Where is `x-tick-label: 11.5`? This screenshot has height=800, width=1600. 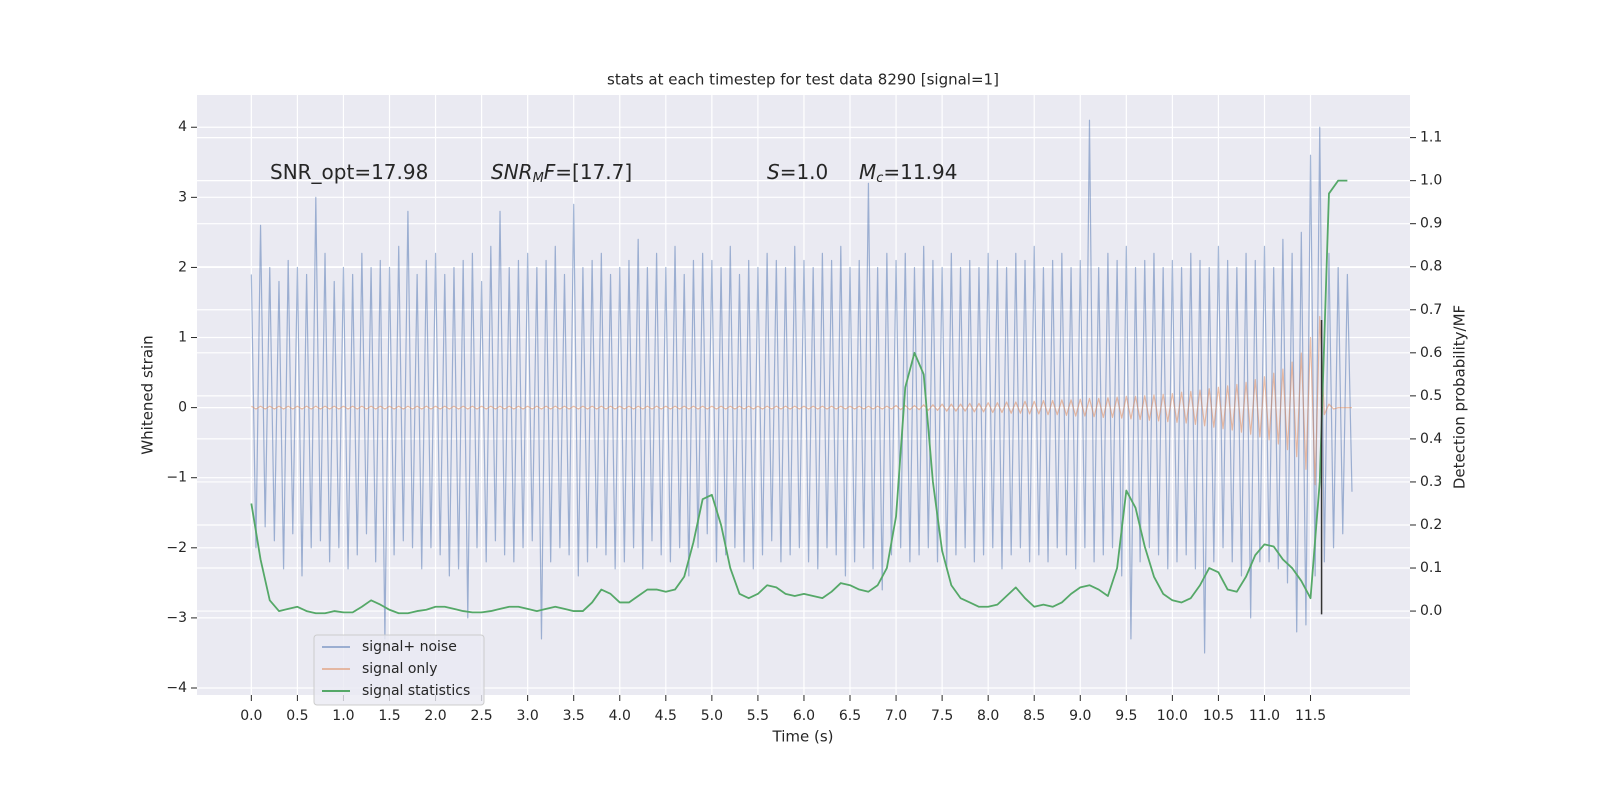
x-tick-label: 11.5 is located at coordinates (1310, 716).